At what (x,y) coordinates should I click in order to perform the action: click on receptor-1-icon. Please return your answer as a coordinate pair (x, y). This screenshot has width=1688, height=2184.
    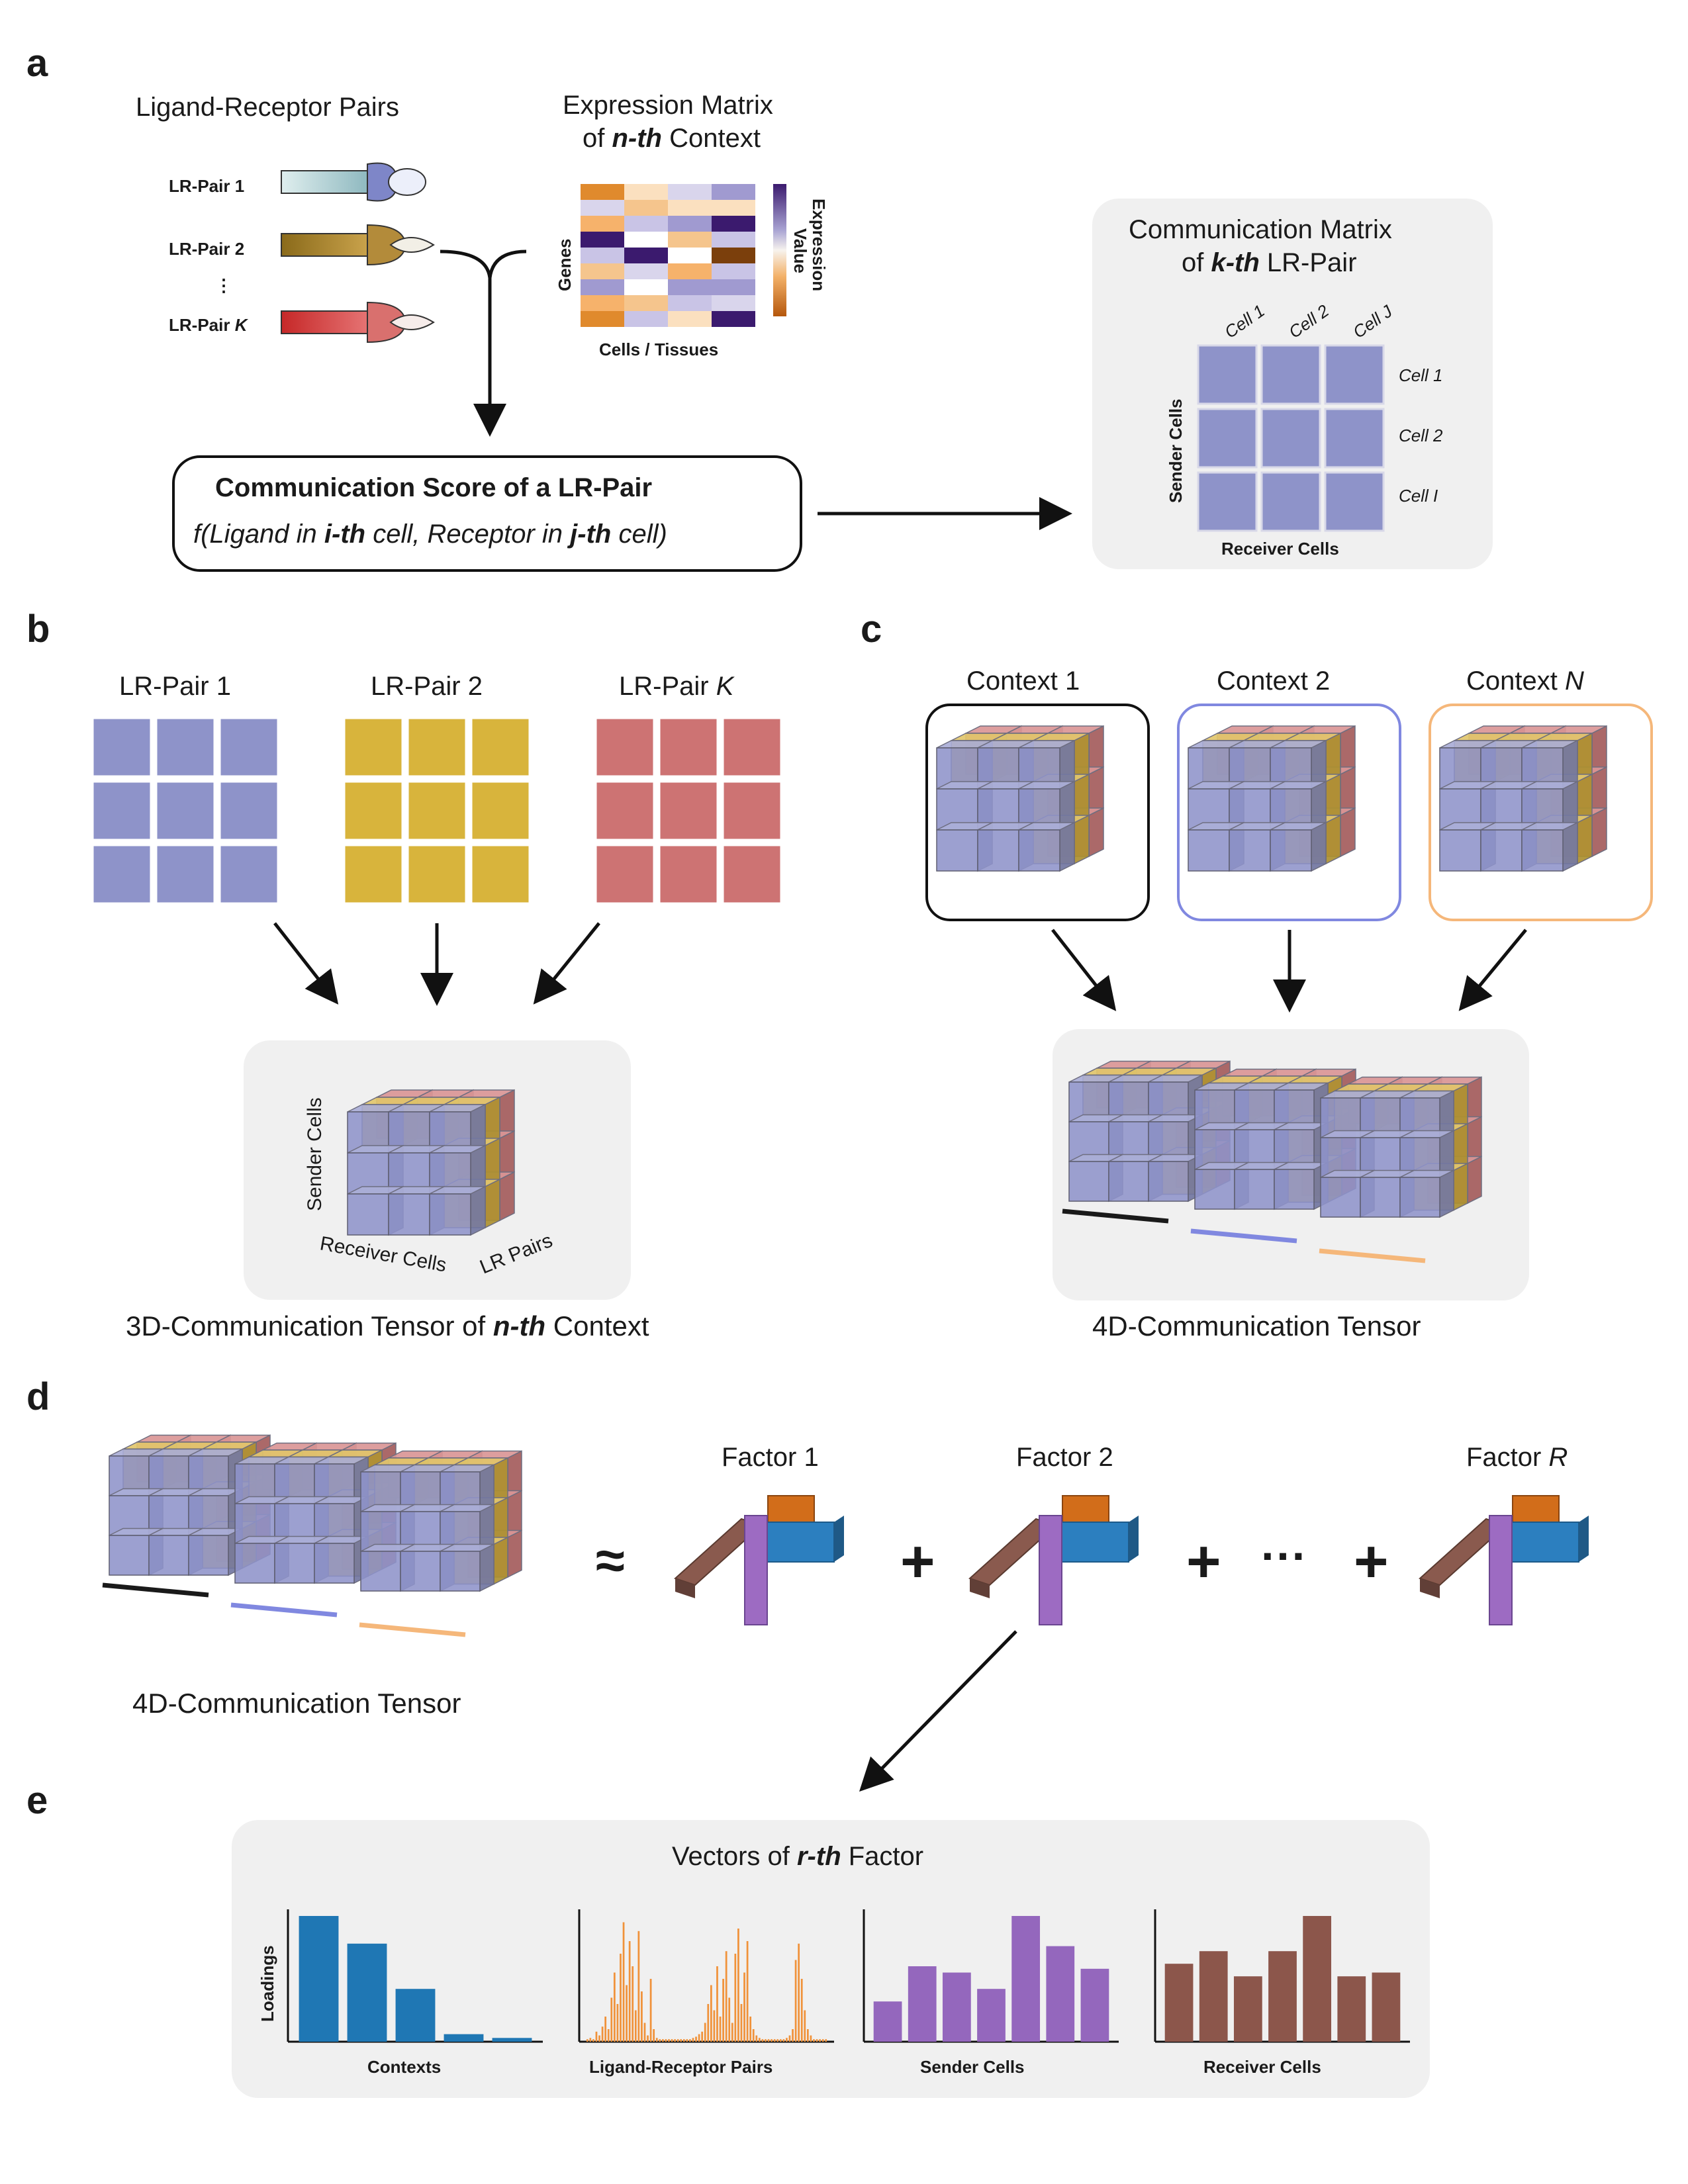
    Looking at the image, I should click on (353, 182).